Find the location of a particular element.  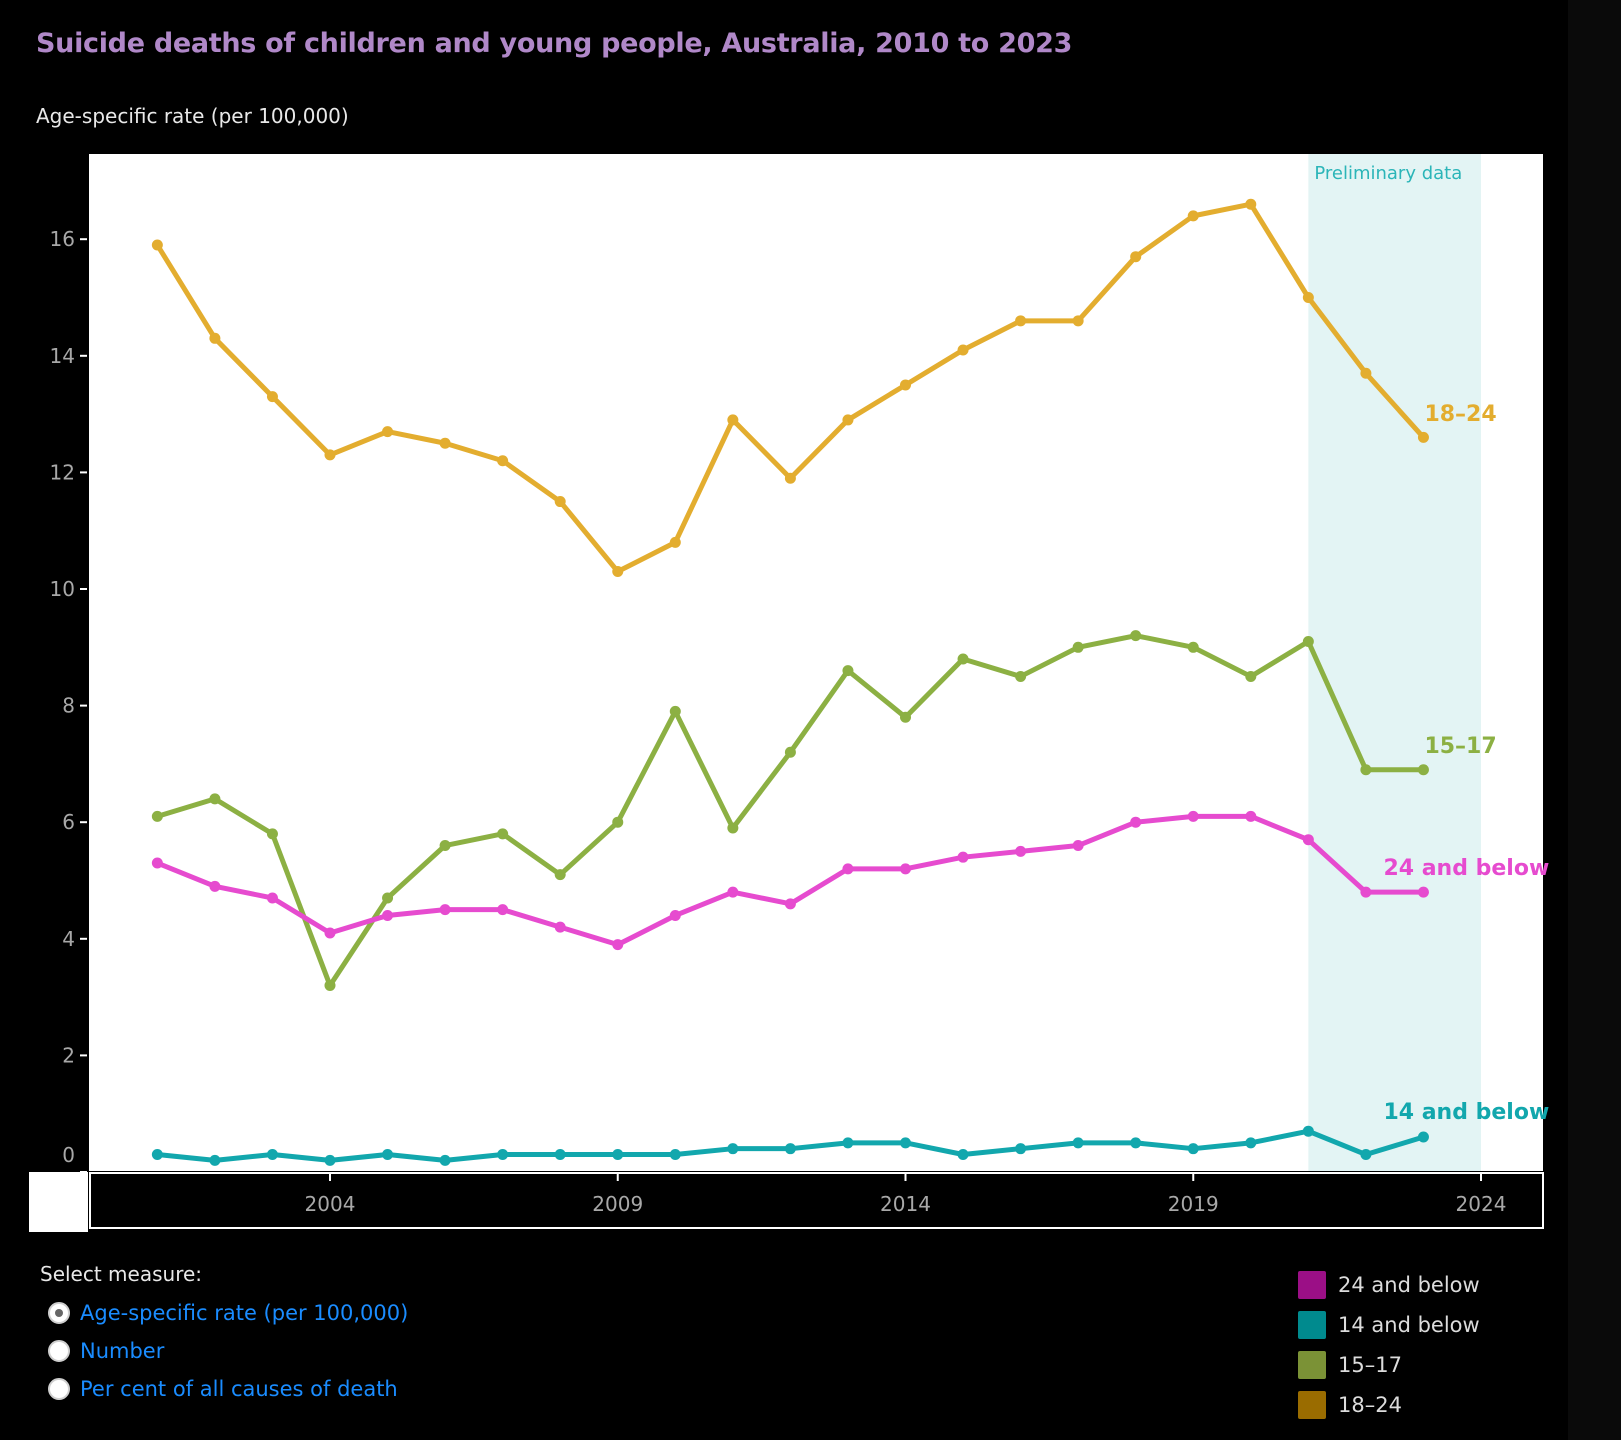

measure-option-label: Per cent of all causes of death is located at coordinates (239, 1389).